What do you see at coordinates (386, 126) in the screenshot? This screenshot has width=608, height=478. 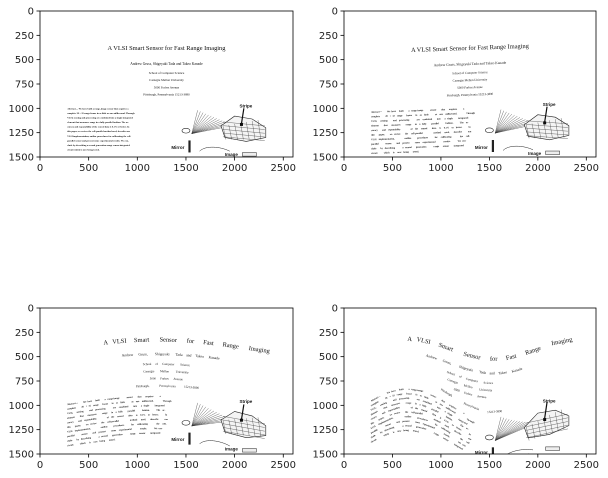 I see `abstract-word: that` at bounding box center [386, 126].